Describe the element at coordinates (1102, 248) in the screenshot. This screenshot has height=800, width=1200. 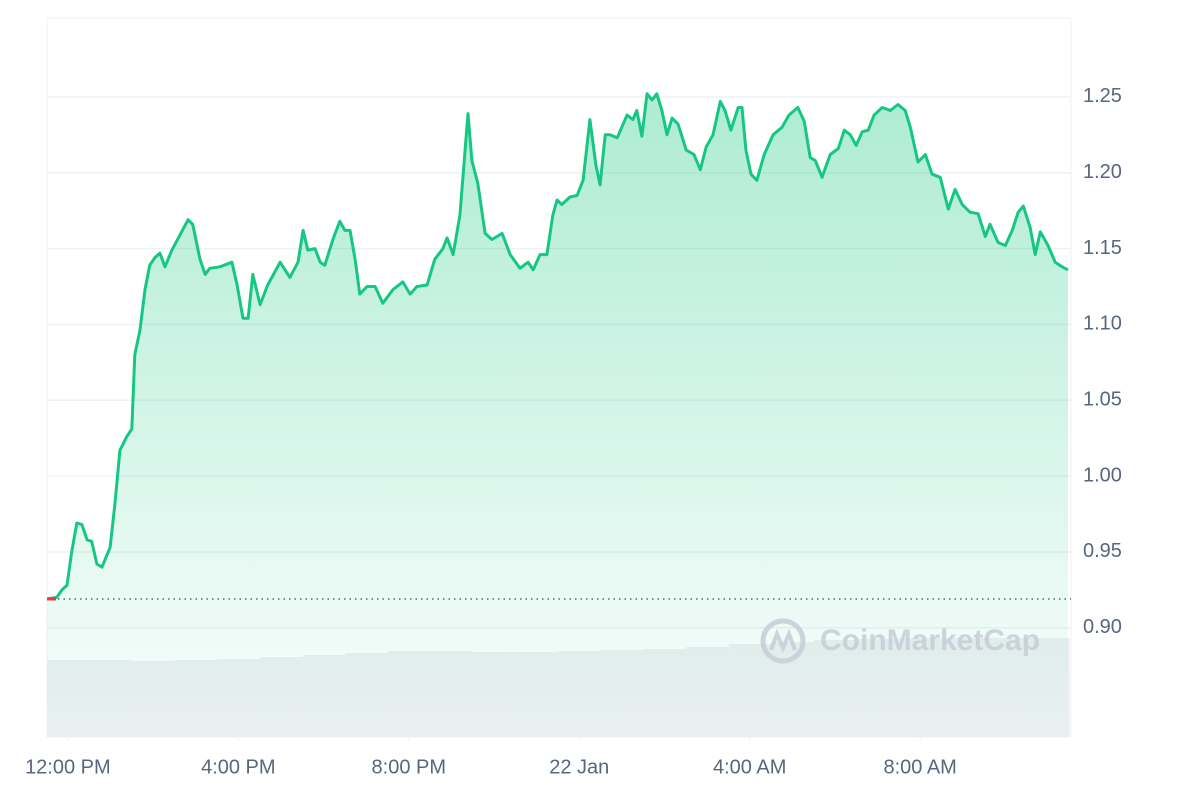
I see `y-tick-label: 1.15` at that location.